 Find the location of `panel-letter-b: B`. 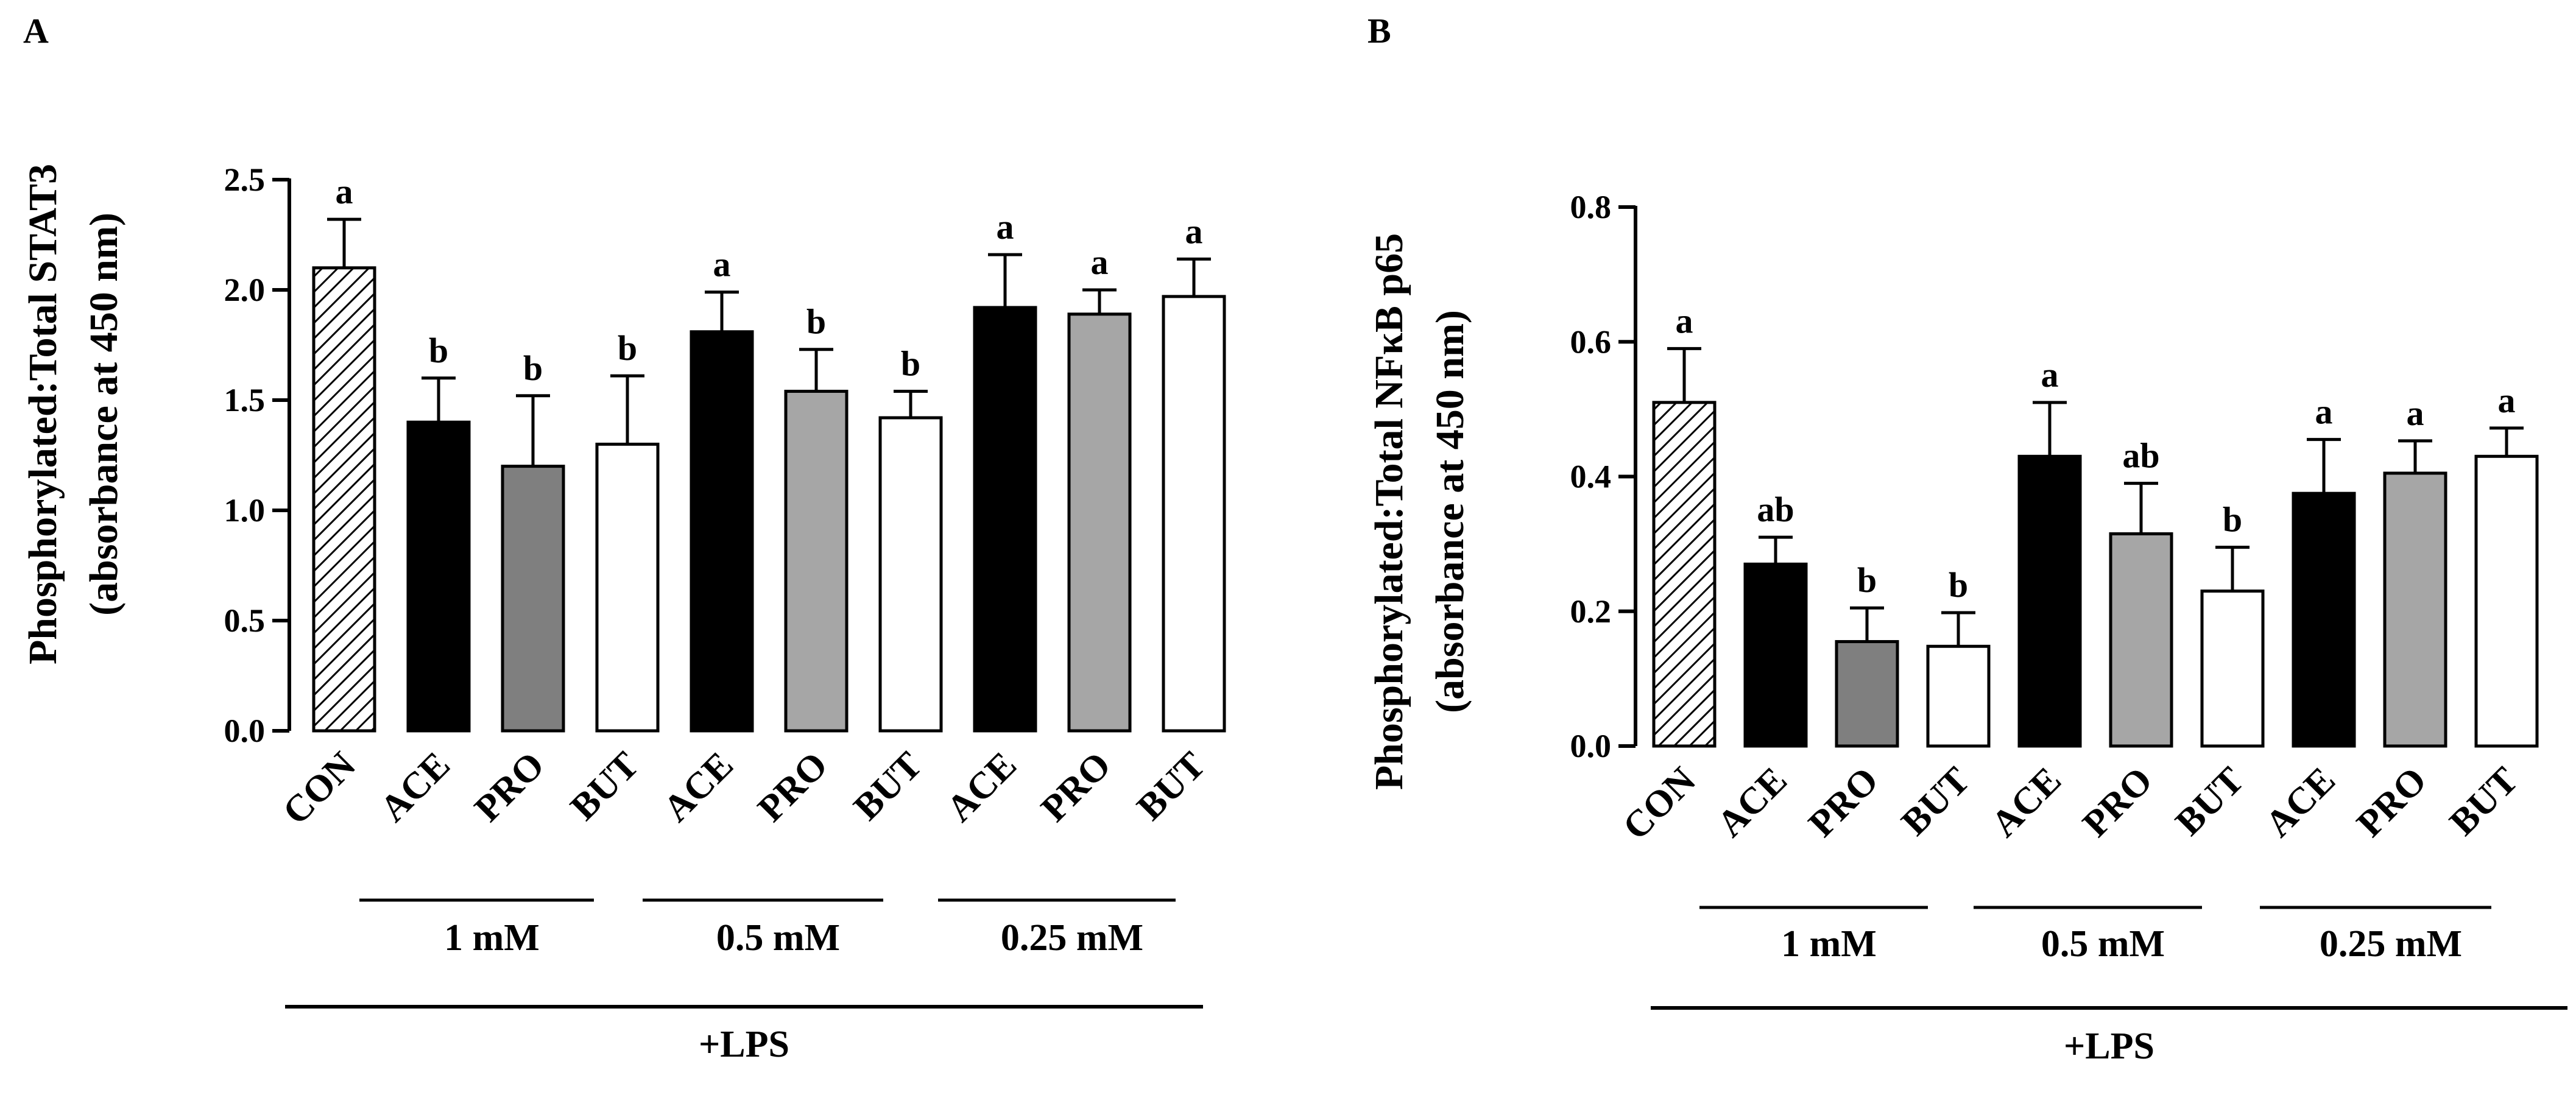

panel-letter-b: B is located at coordinates (1379, 31).